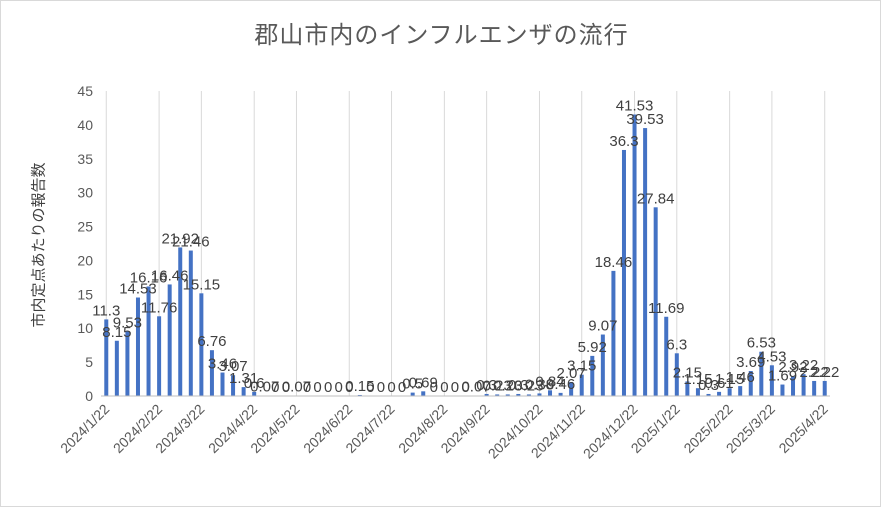 The height and width of the screenshot is (507, 881). I want to click on data-label: 11.76, so click(159, 307).